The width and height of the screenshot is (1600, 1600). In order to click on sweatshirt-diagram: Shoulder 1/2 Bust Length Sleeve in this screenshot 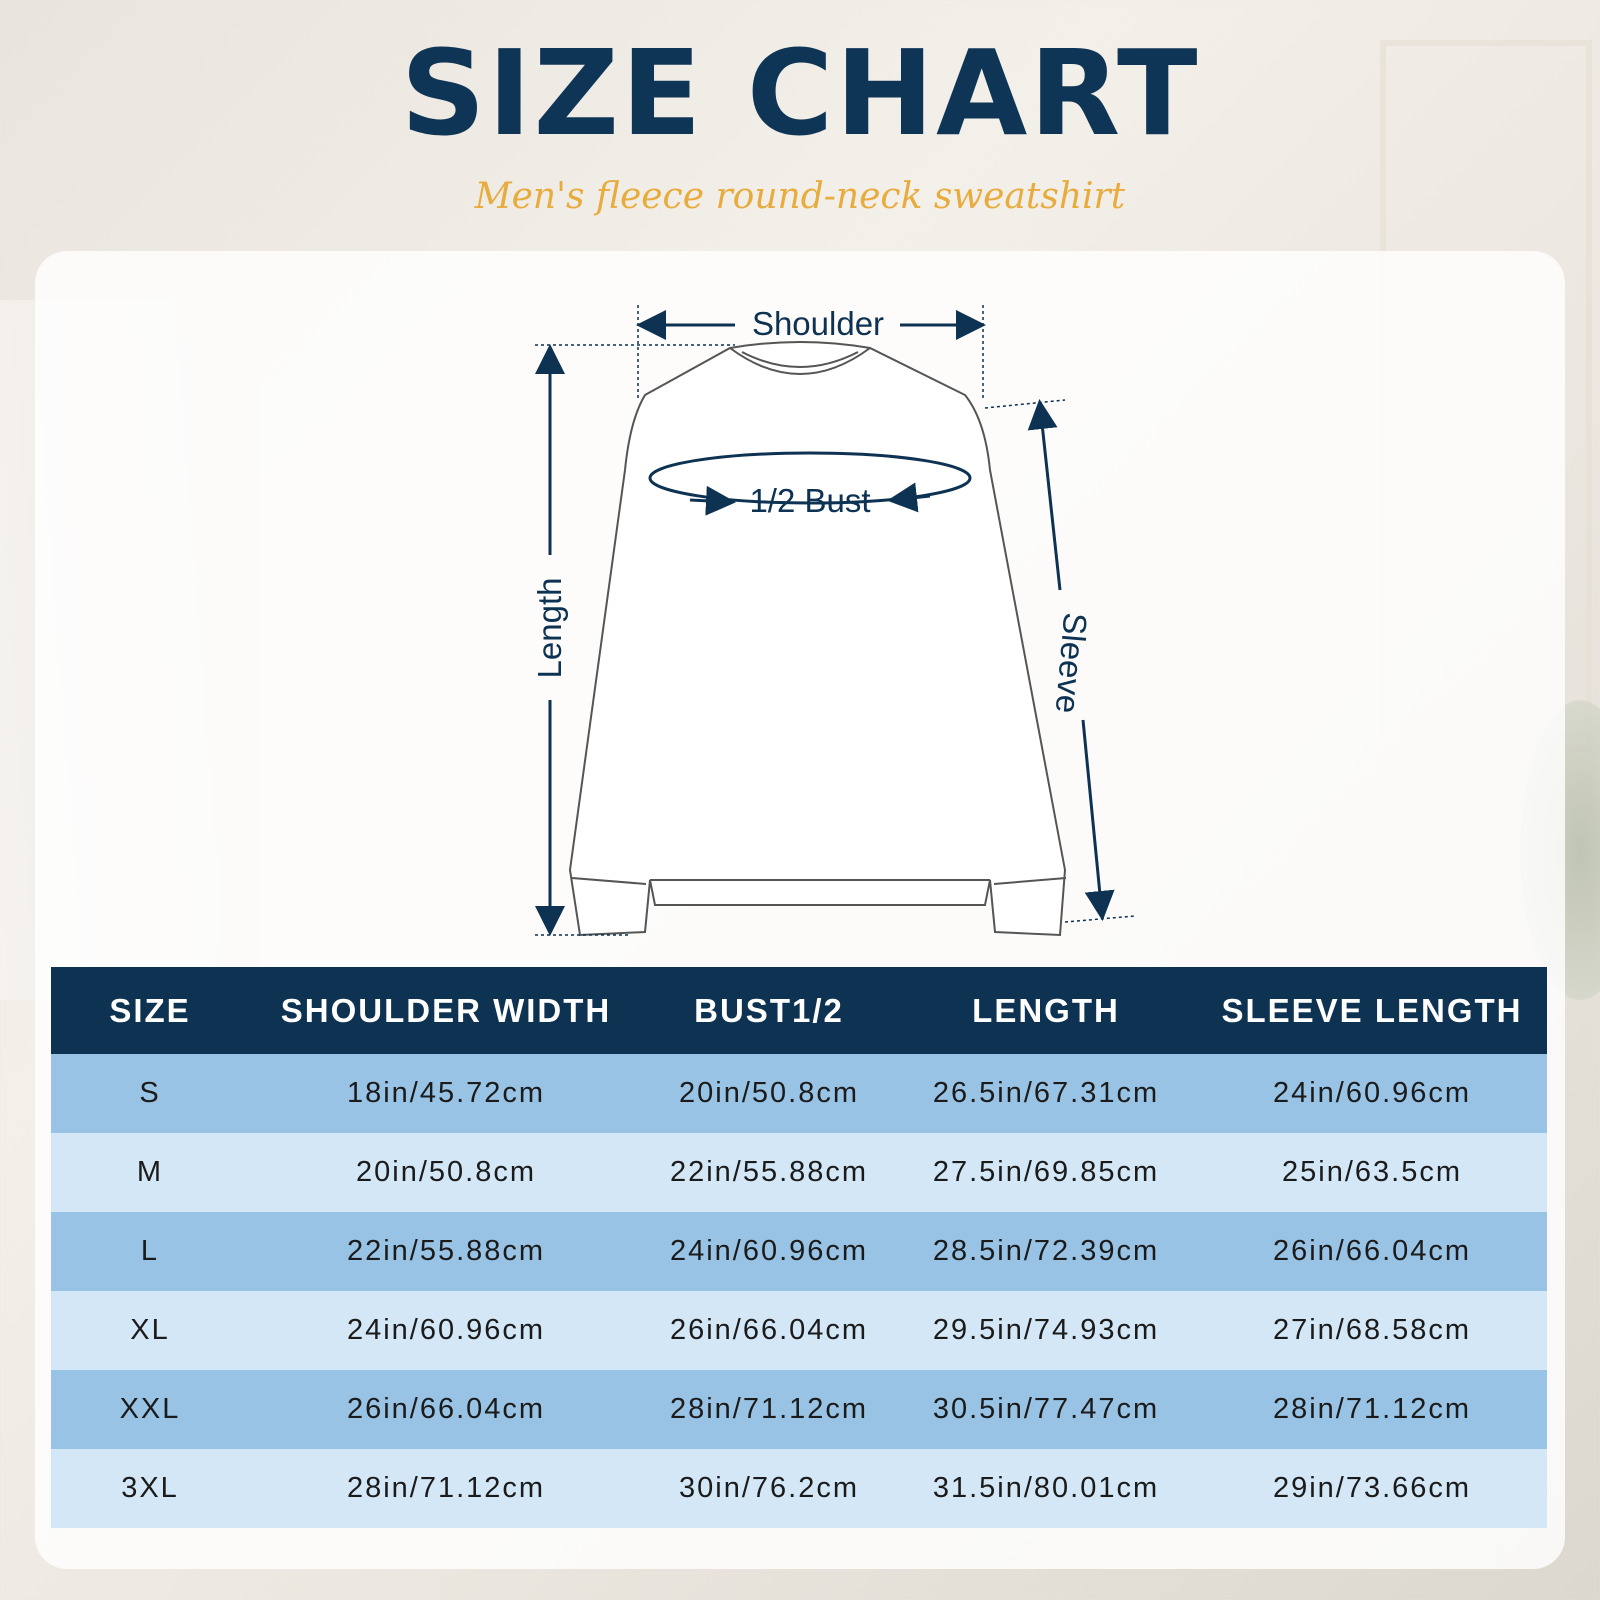, I will do `click(833, 621)`.